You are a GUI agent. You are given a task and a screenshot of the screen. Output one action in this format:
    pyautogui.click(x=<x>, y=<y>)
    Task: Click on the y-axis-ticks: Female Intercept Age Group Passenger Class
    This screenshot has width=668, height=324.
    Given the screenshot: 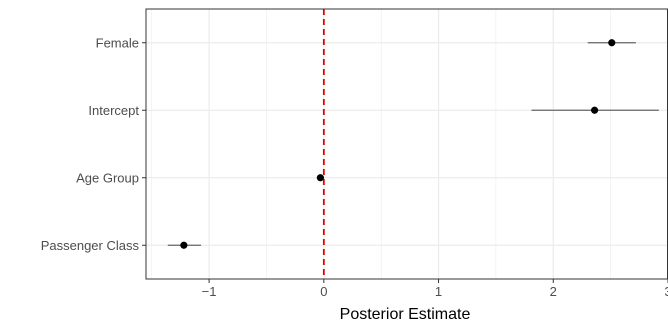 What is the action you would take?
    pyautogui.click(x=93, y=144)
    